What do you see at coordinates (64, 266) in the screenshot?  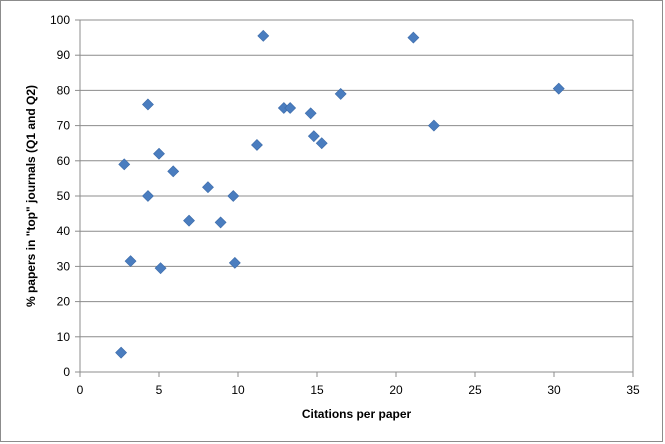 I see `y-tick-label: 30` at bounding box center [64, 266].